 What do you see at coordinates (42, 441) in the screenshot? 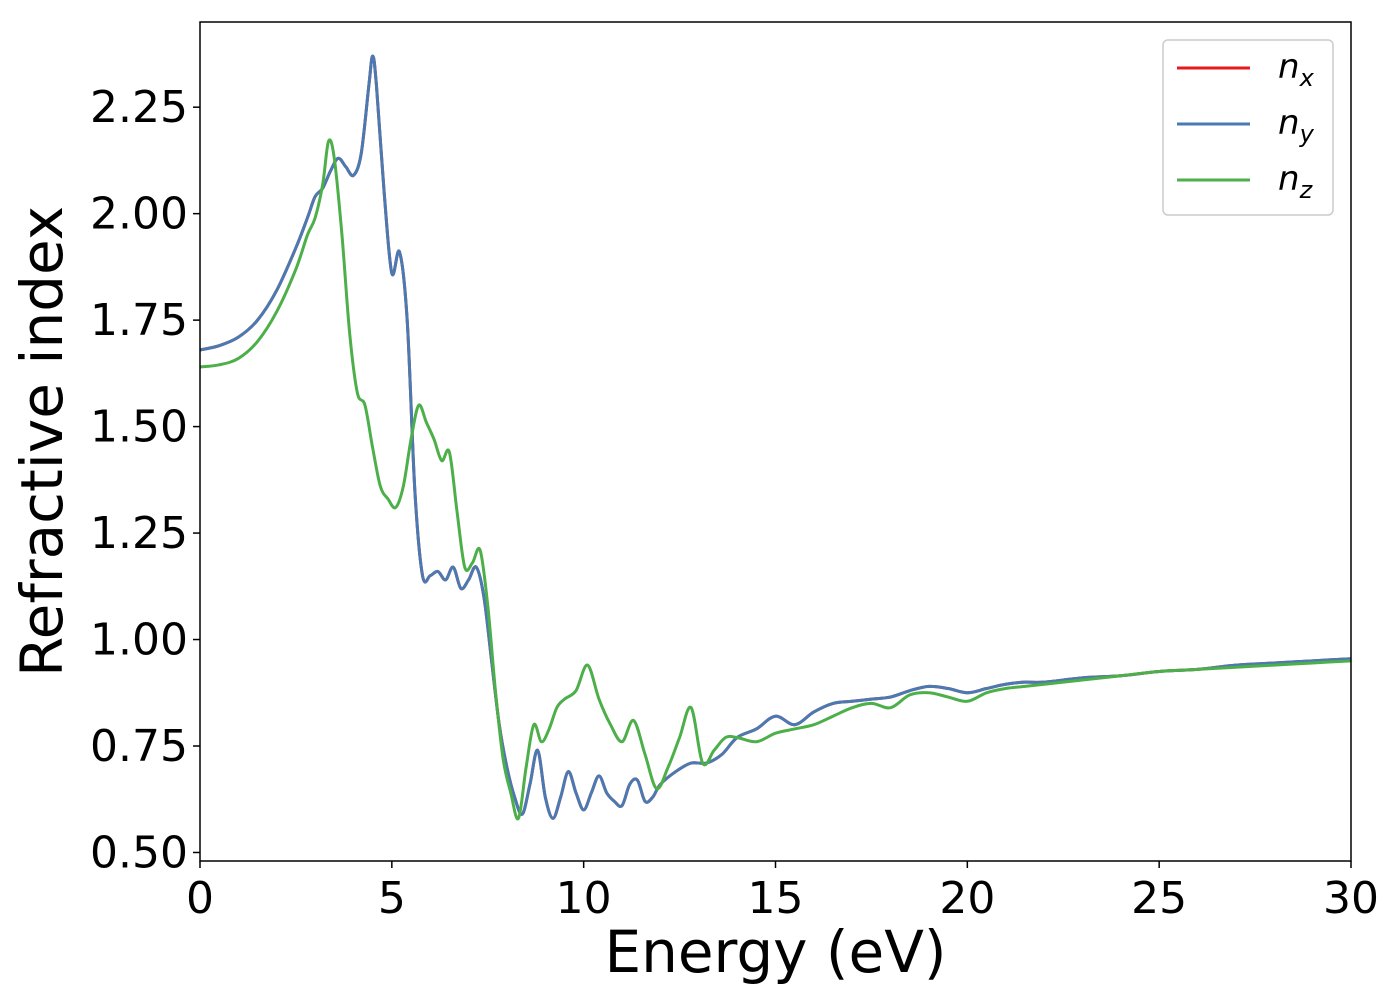
I see `y-axis-title: Refractive index` at bounding box center [42, 441].